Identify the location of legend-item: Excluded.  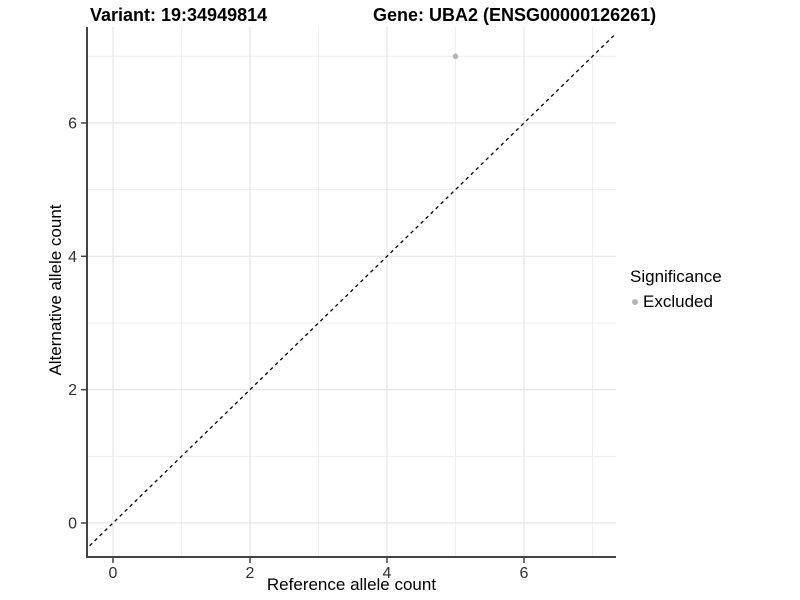
(677, 302).